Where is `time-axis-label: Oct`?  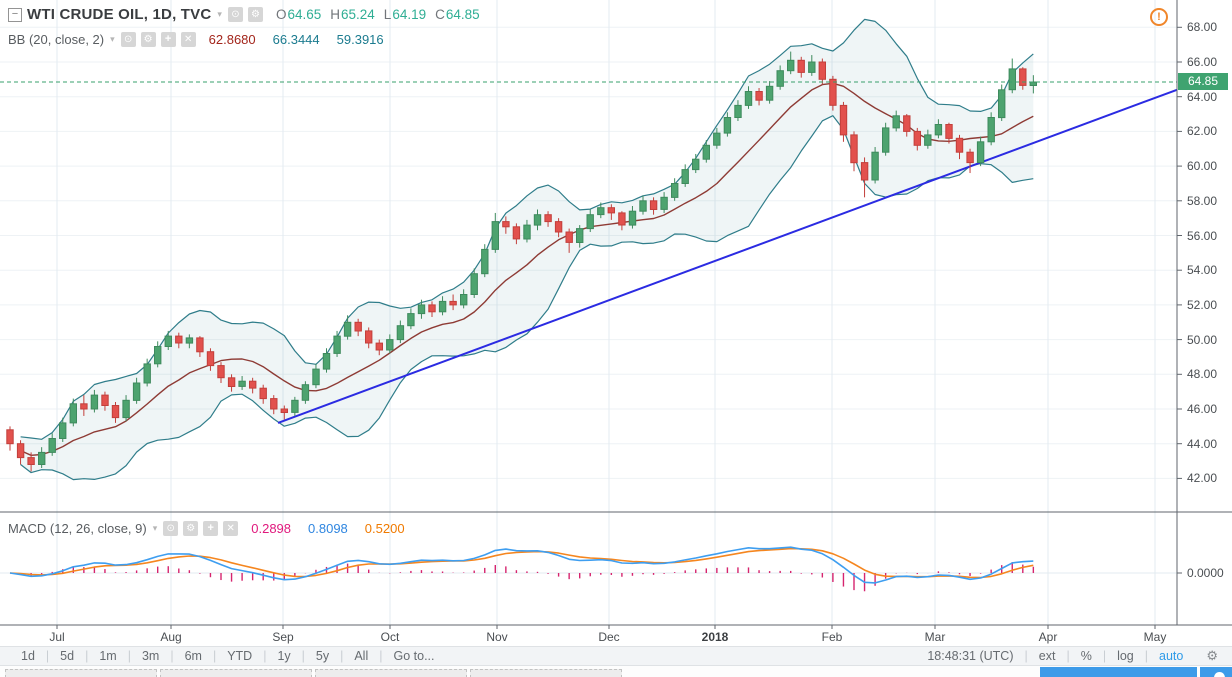
time-axis-label: Oct is located at coordinates (390, 637).